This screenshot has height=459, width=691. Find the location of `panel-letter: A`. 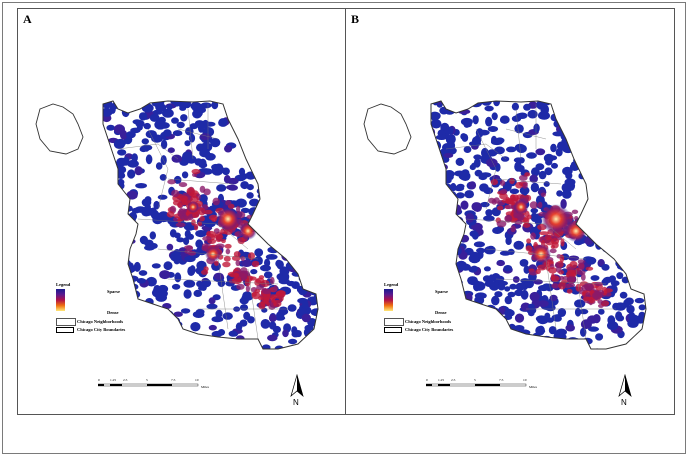

panel-letter: A is located at coordinates (27, 19).